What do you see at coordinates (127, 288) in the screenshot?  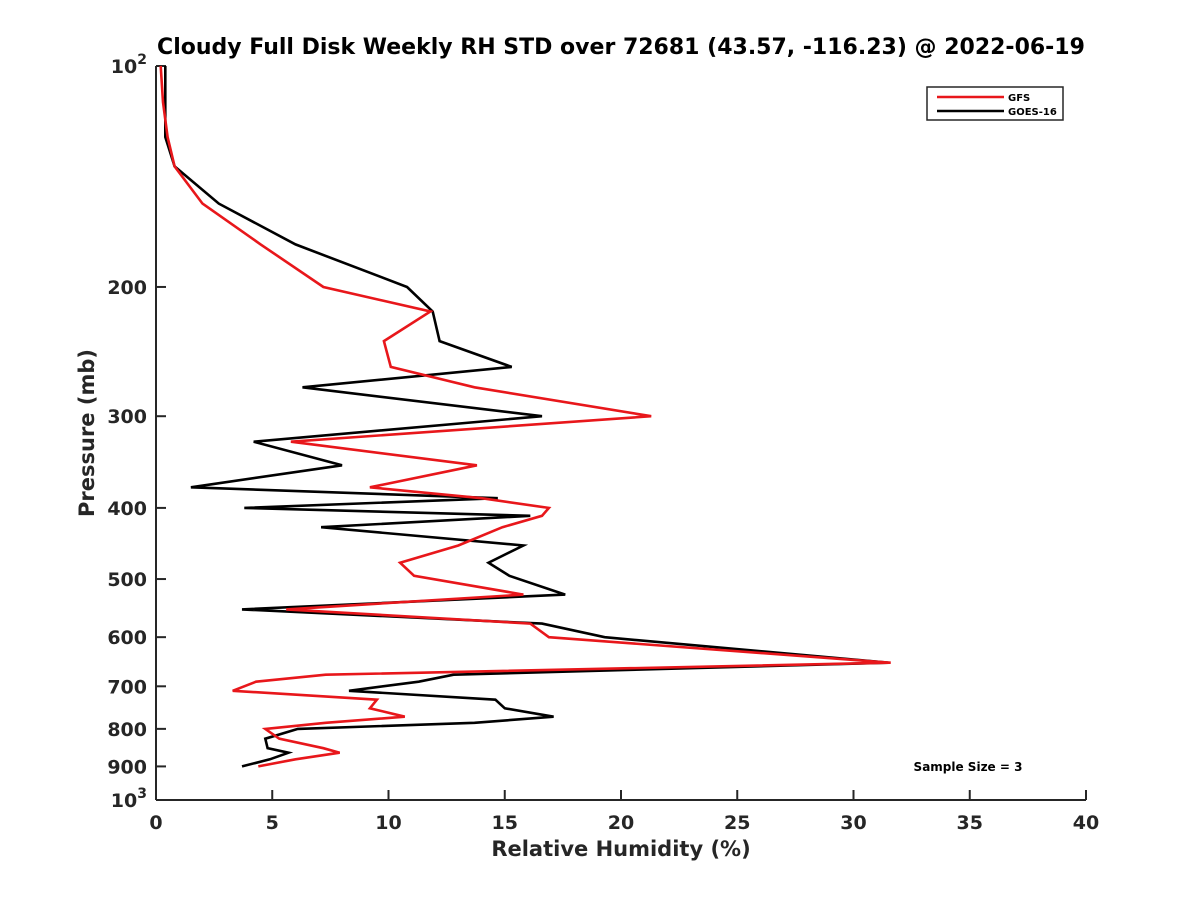 I see `y-tick-label: 200` at bounding box center [127, 288].